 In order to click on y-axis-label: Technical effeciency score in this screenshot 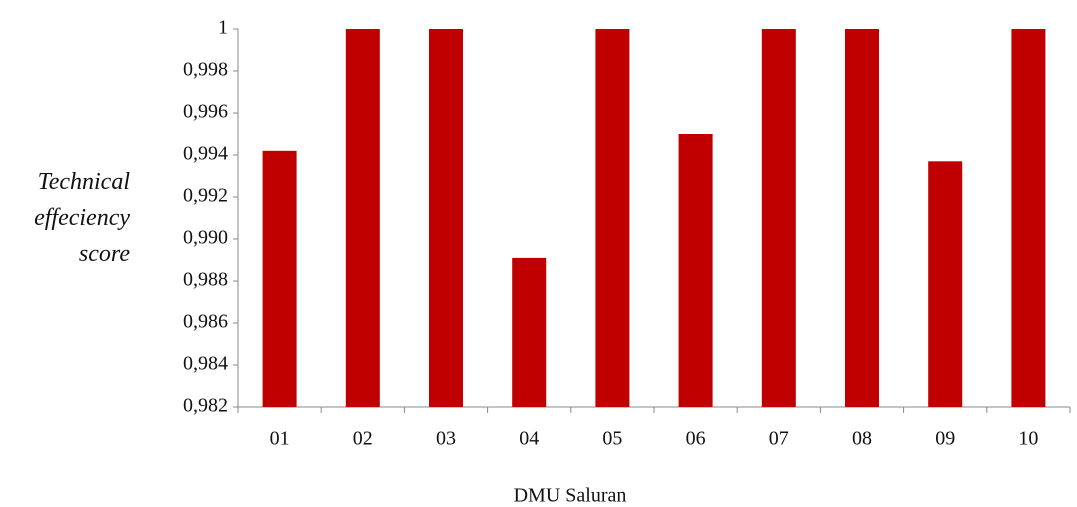, I will do `click(82, 218)`.